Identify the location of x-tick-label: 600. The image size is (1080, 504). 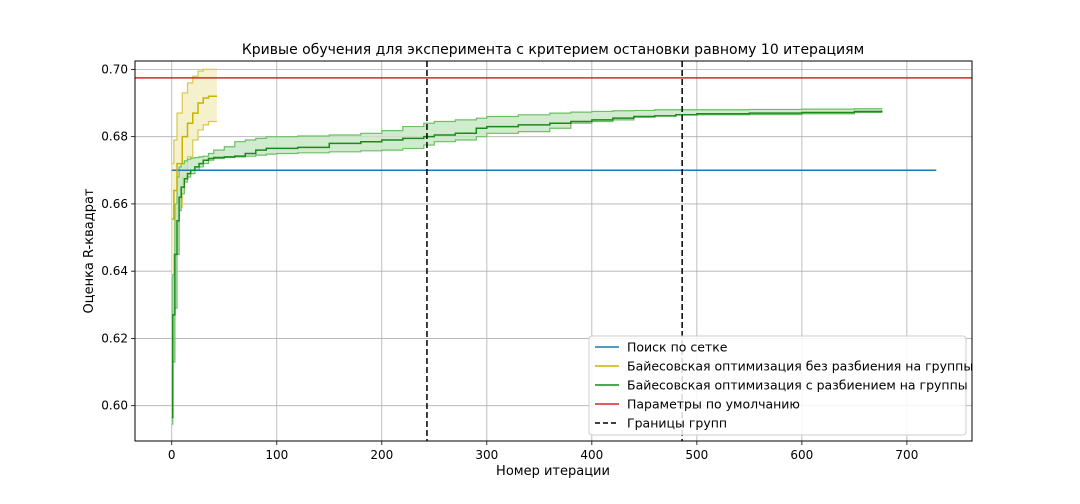
(801, 455).